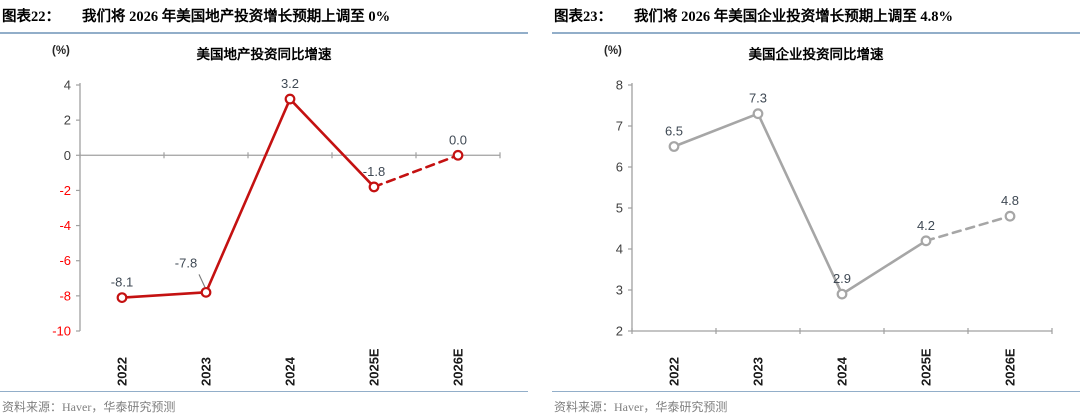  Describe the element at coordinates (793, 17) in the screenshot. I see `figure-title: 我们将 2026 年美国企业投资增长预期上调至 4.8%` at that location.